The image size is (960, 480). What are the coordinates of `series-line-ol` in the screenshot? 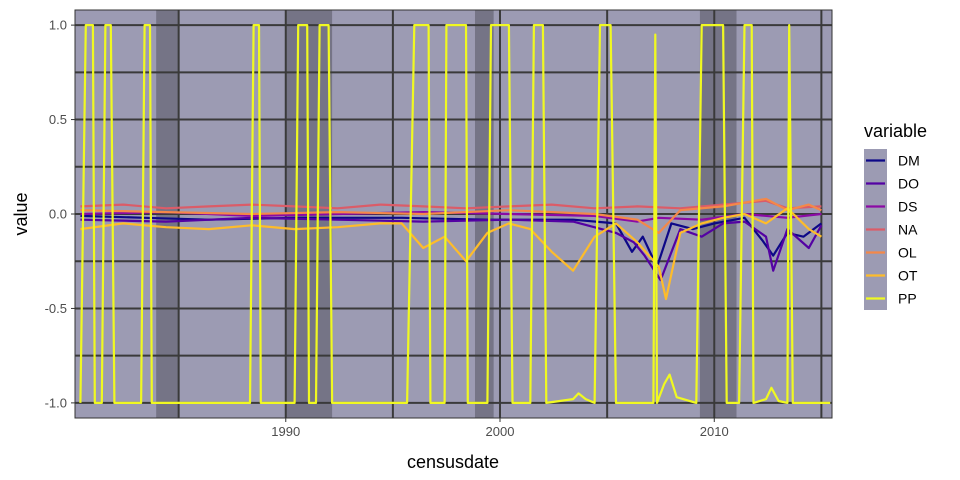 It's located at (451, 215).